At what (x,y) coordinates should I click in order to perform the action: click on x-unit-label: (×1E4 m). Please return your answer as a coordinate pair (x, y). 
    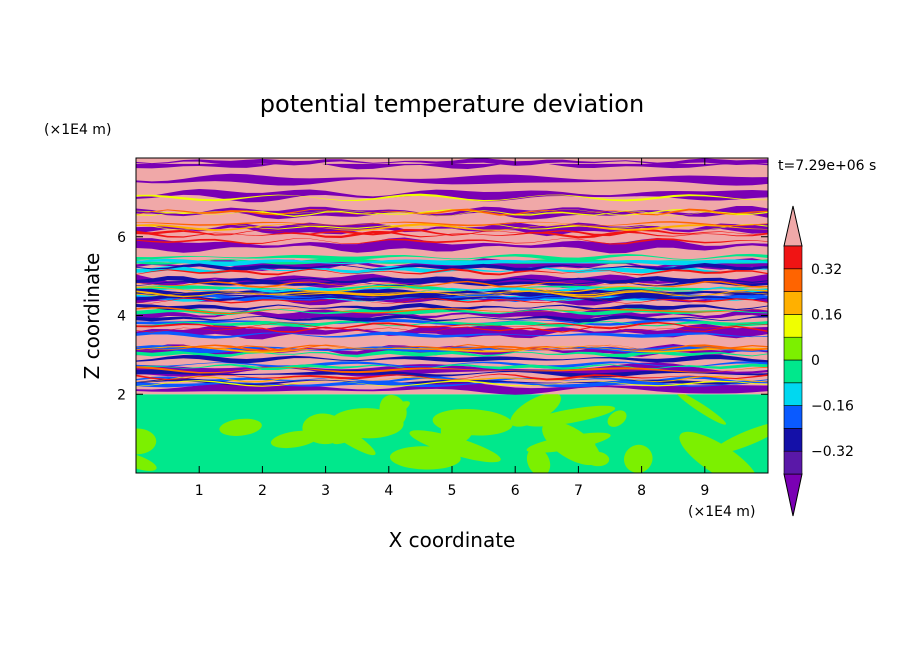
    Looking at the image, I should click on (721, 512).